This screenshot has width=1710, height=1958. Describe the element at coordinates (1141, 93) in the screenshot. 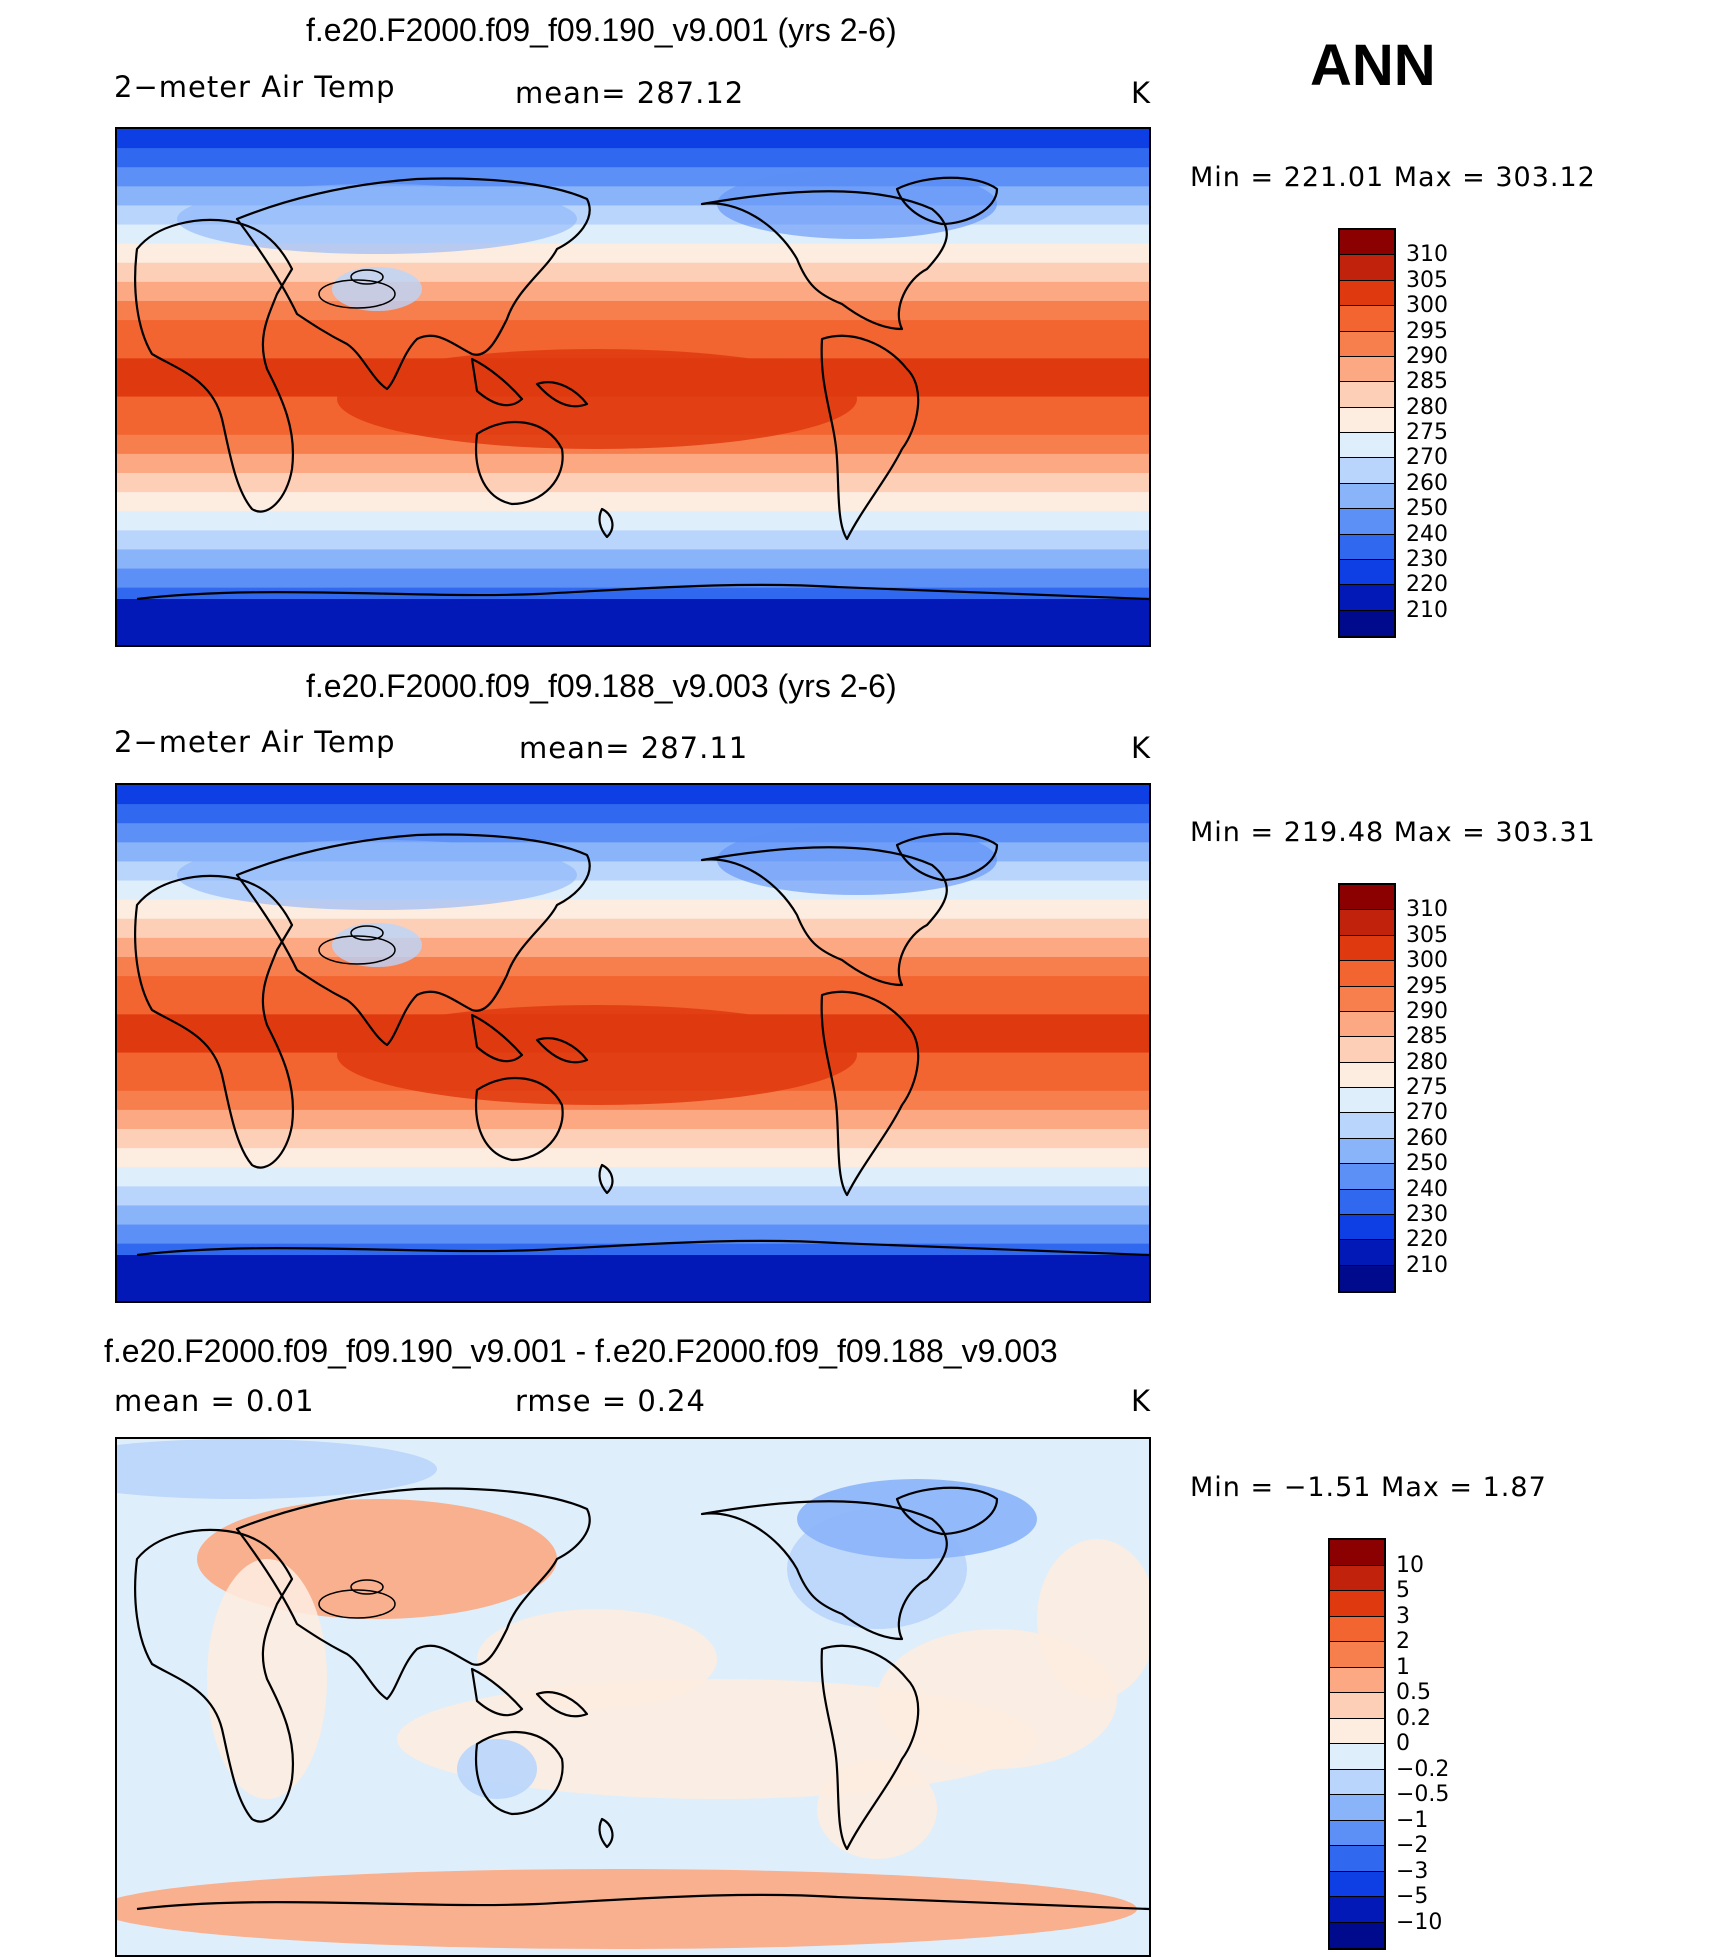

I see `panel-1-units-label: K` at that location.